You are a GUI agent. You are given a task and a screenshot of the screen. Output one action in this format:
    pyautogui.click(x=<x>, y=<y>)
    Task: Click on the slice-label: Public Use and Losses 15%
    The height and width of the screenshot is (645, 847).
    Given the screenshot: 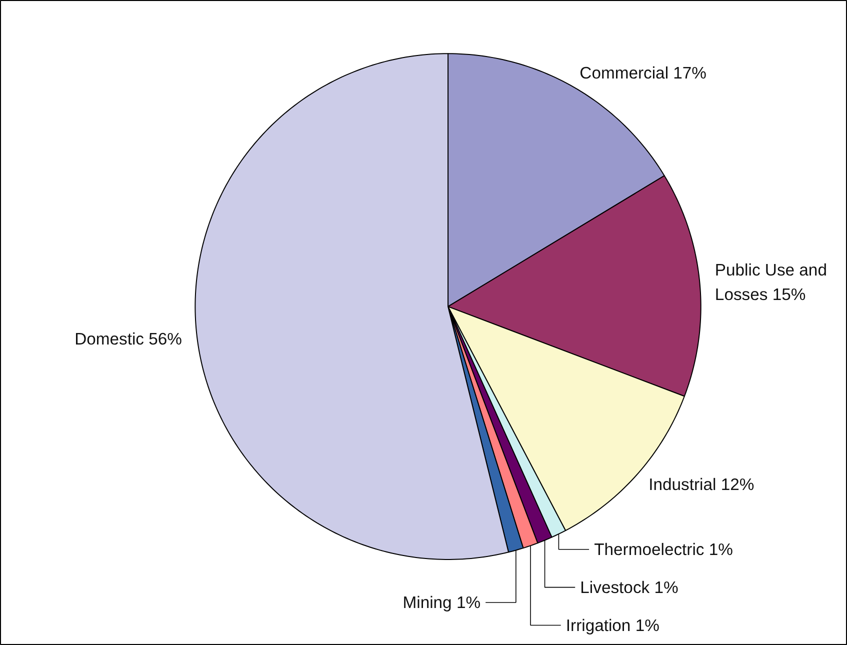 What is the action you would take?
    pyautogui.click(x=770, y=282)
    